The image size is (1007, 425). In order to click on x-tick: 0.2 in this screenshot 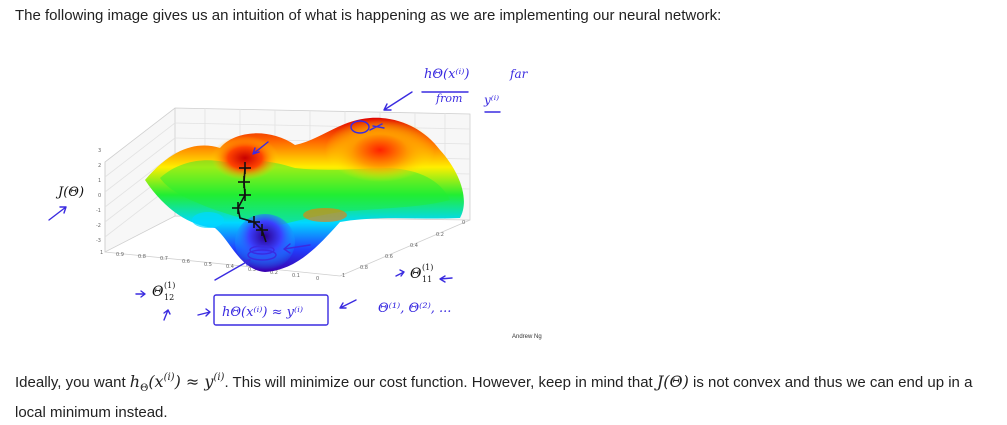, I will do `click(274, 273)`.